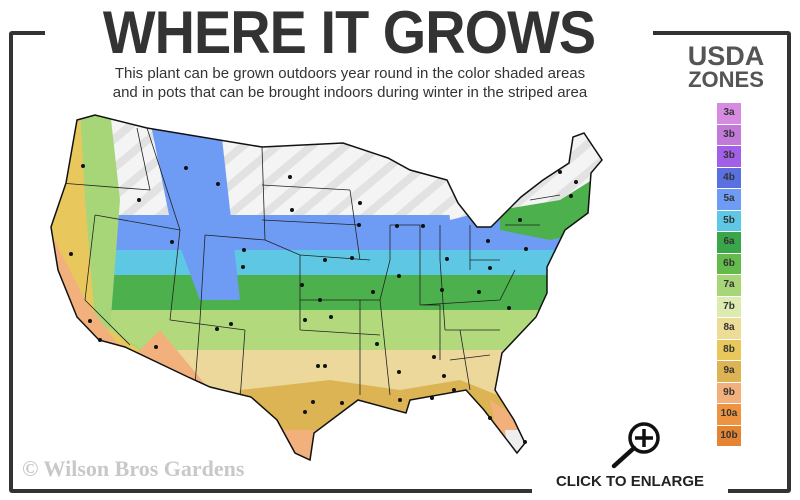  I want to click on legend-zone-5b: 5b, so click(729, 220).